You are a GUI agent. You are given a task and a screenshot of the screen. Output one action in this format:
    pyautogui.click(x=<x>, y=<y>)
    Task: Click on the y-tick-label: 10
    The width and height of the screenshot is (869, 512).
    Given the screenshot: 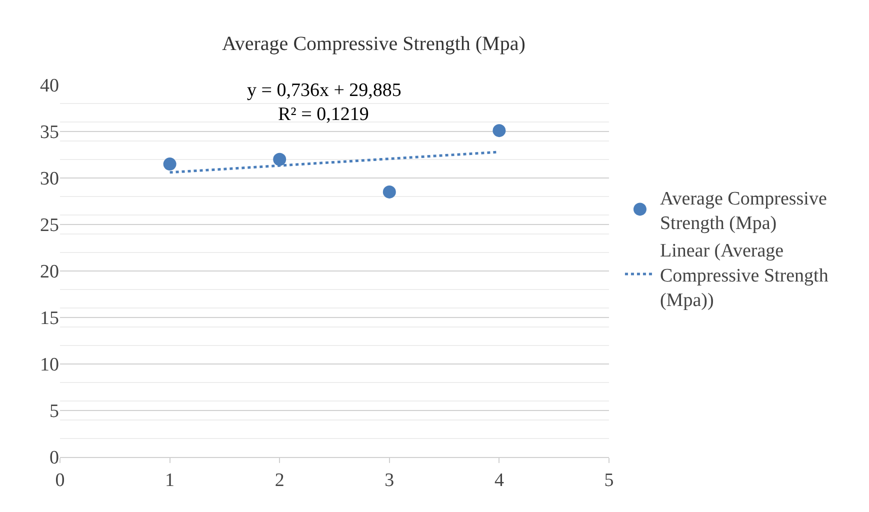 What is the action you would take?
    pyautogui.click(x=49, y=365)
    